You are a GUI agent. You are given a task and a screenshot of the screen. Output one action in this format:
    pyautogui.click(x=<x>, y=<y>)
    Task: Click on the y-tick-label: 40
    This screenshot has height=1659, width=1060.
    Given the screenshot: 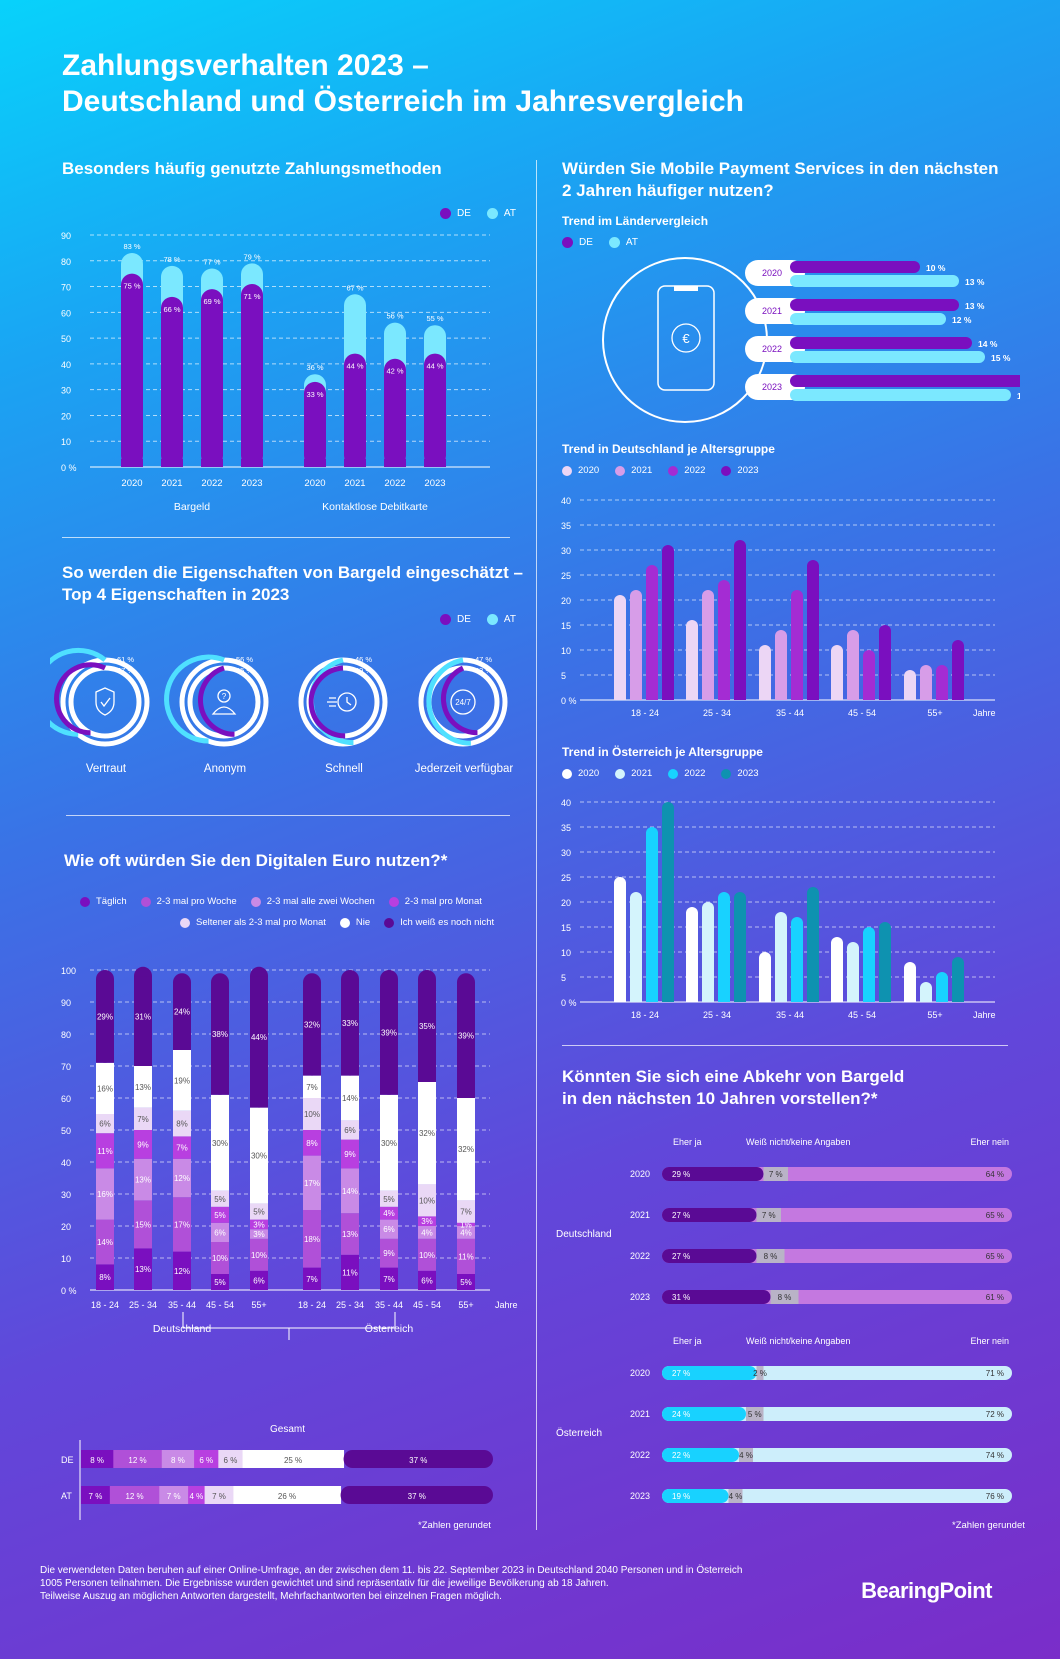 What is the action you would take?
    pyautogui.click(x=66, y=1163)
    